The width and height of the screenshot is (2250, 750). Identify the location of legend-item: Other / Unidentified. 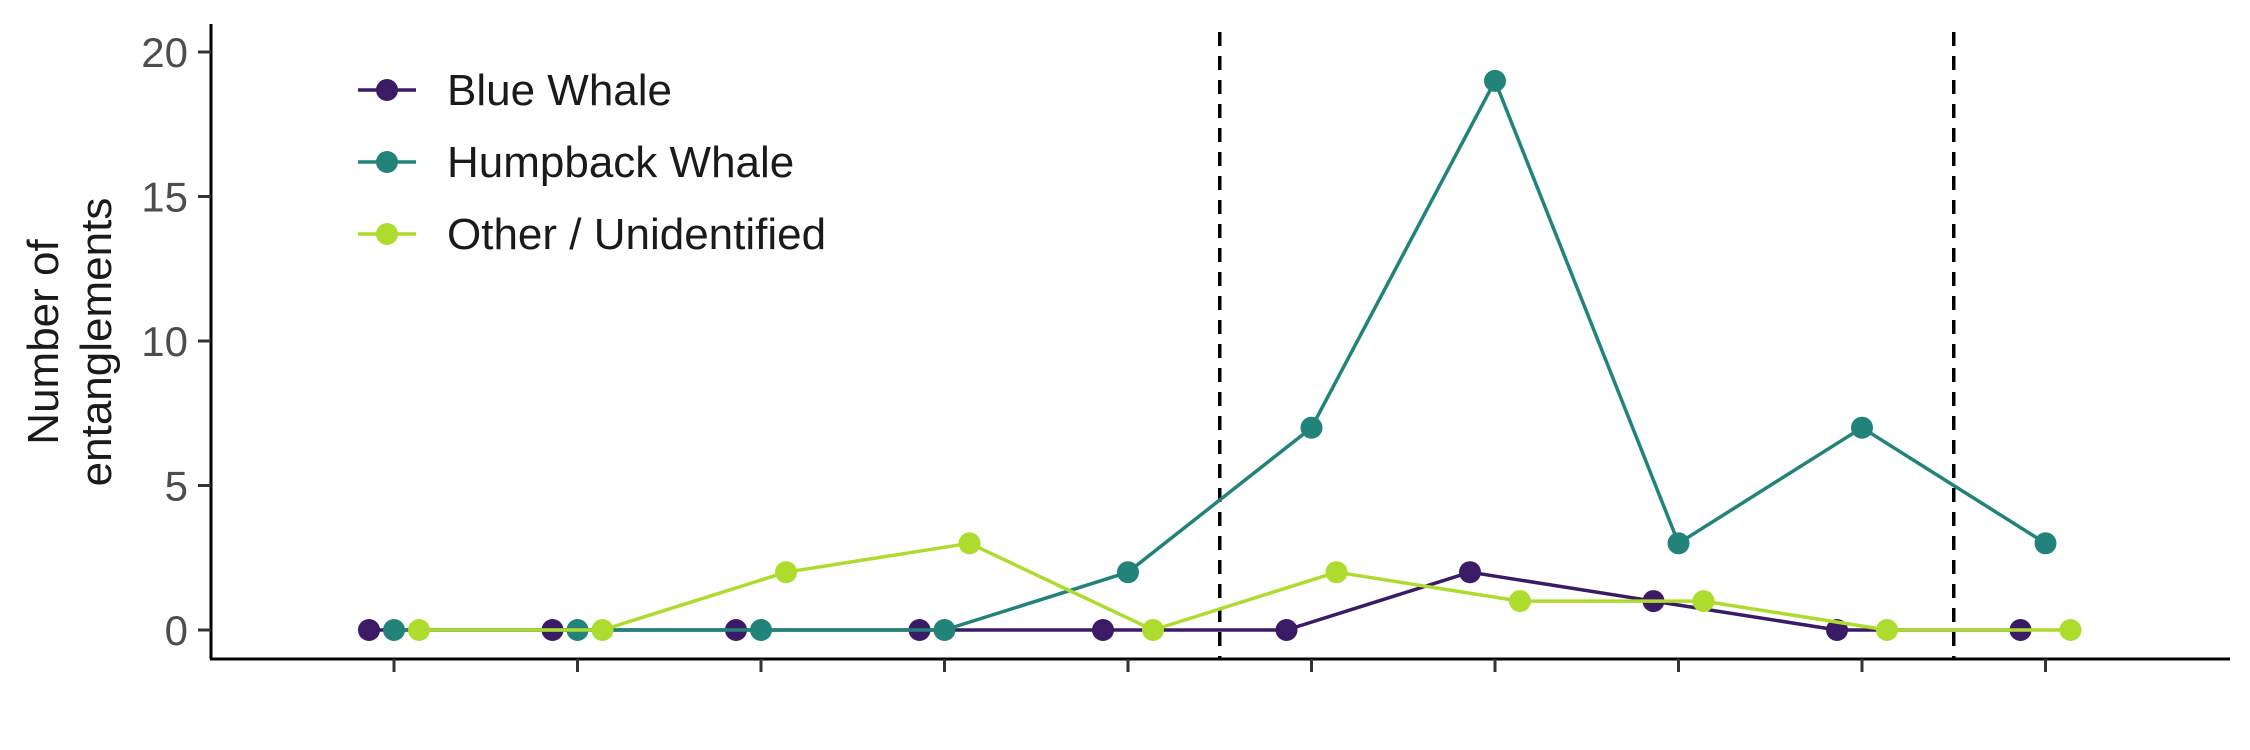
(592, 234).